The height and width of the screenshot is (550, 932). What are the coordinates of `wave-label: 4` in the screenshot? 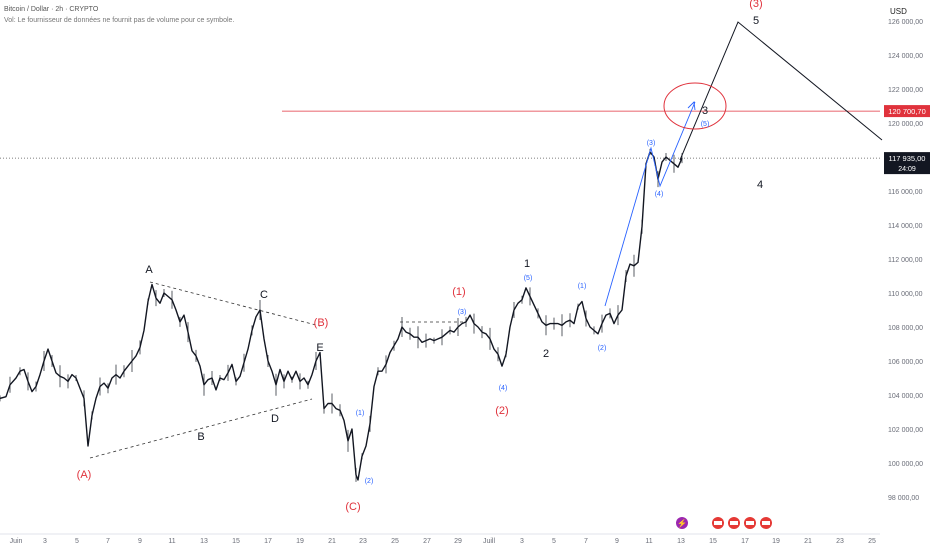 It's located at (760, 185).